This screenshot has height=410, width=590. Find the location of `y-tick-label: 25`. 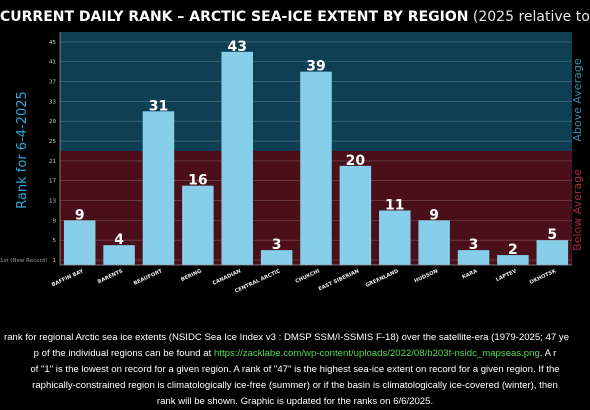

y-tick-label: 25 is located at coordinates (52, 142).